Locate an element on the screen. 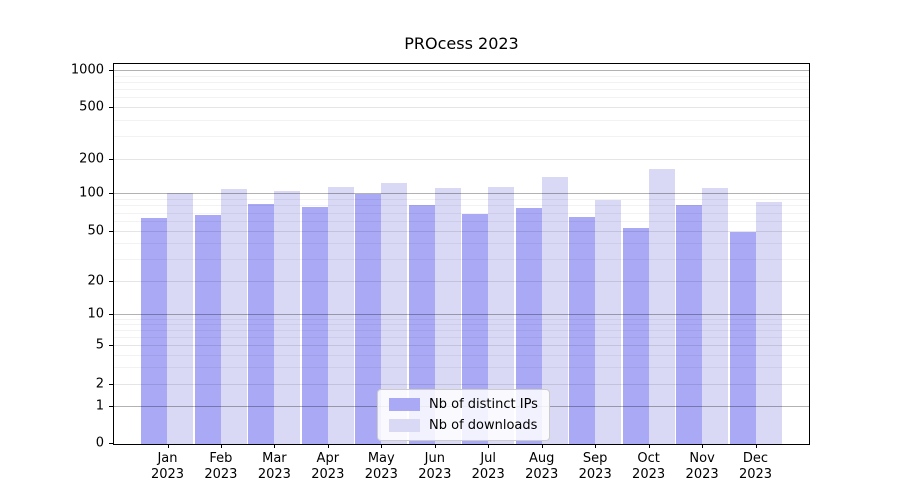  y-tick-label-10: 10 is located at coordinates (95, 314).